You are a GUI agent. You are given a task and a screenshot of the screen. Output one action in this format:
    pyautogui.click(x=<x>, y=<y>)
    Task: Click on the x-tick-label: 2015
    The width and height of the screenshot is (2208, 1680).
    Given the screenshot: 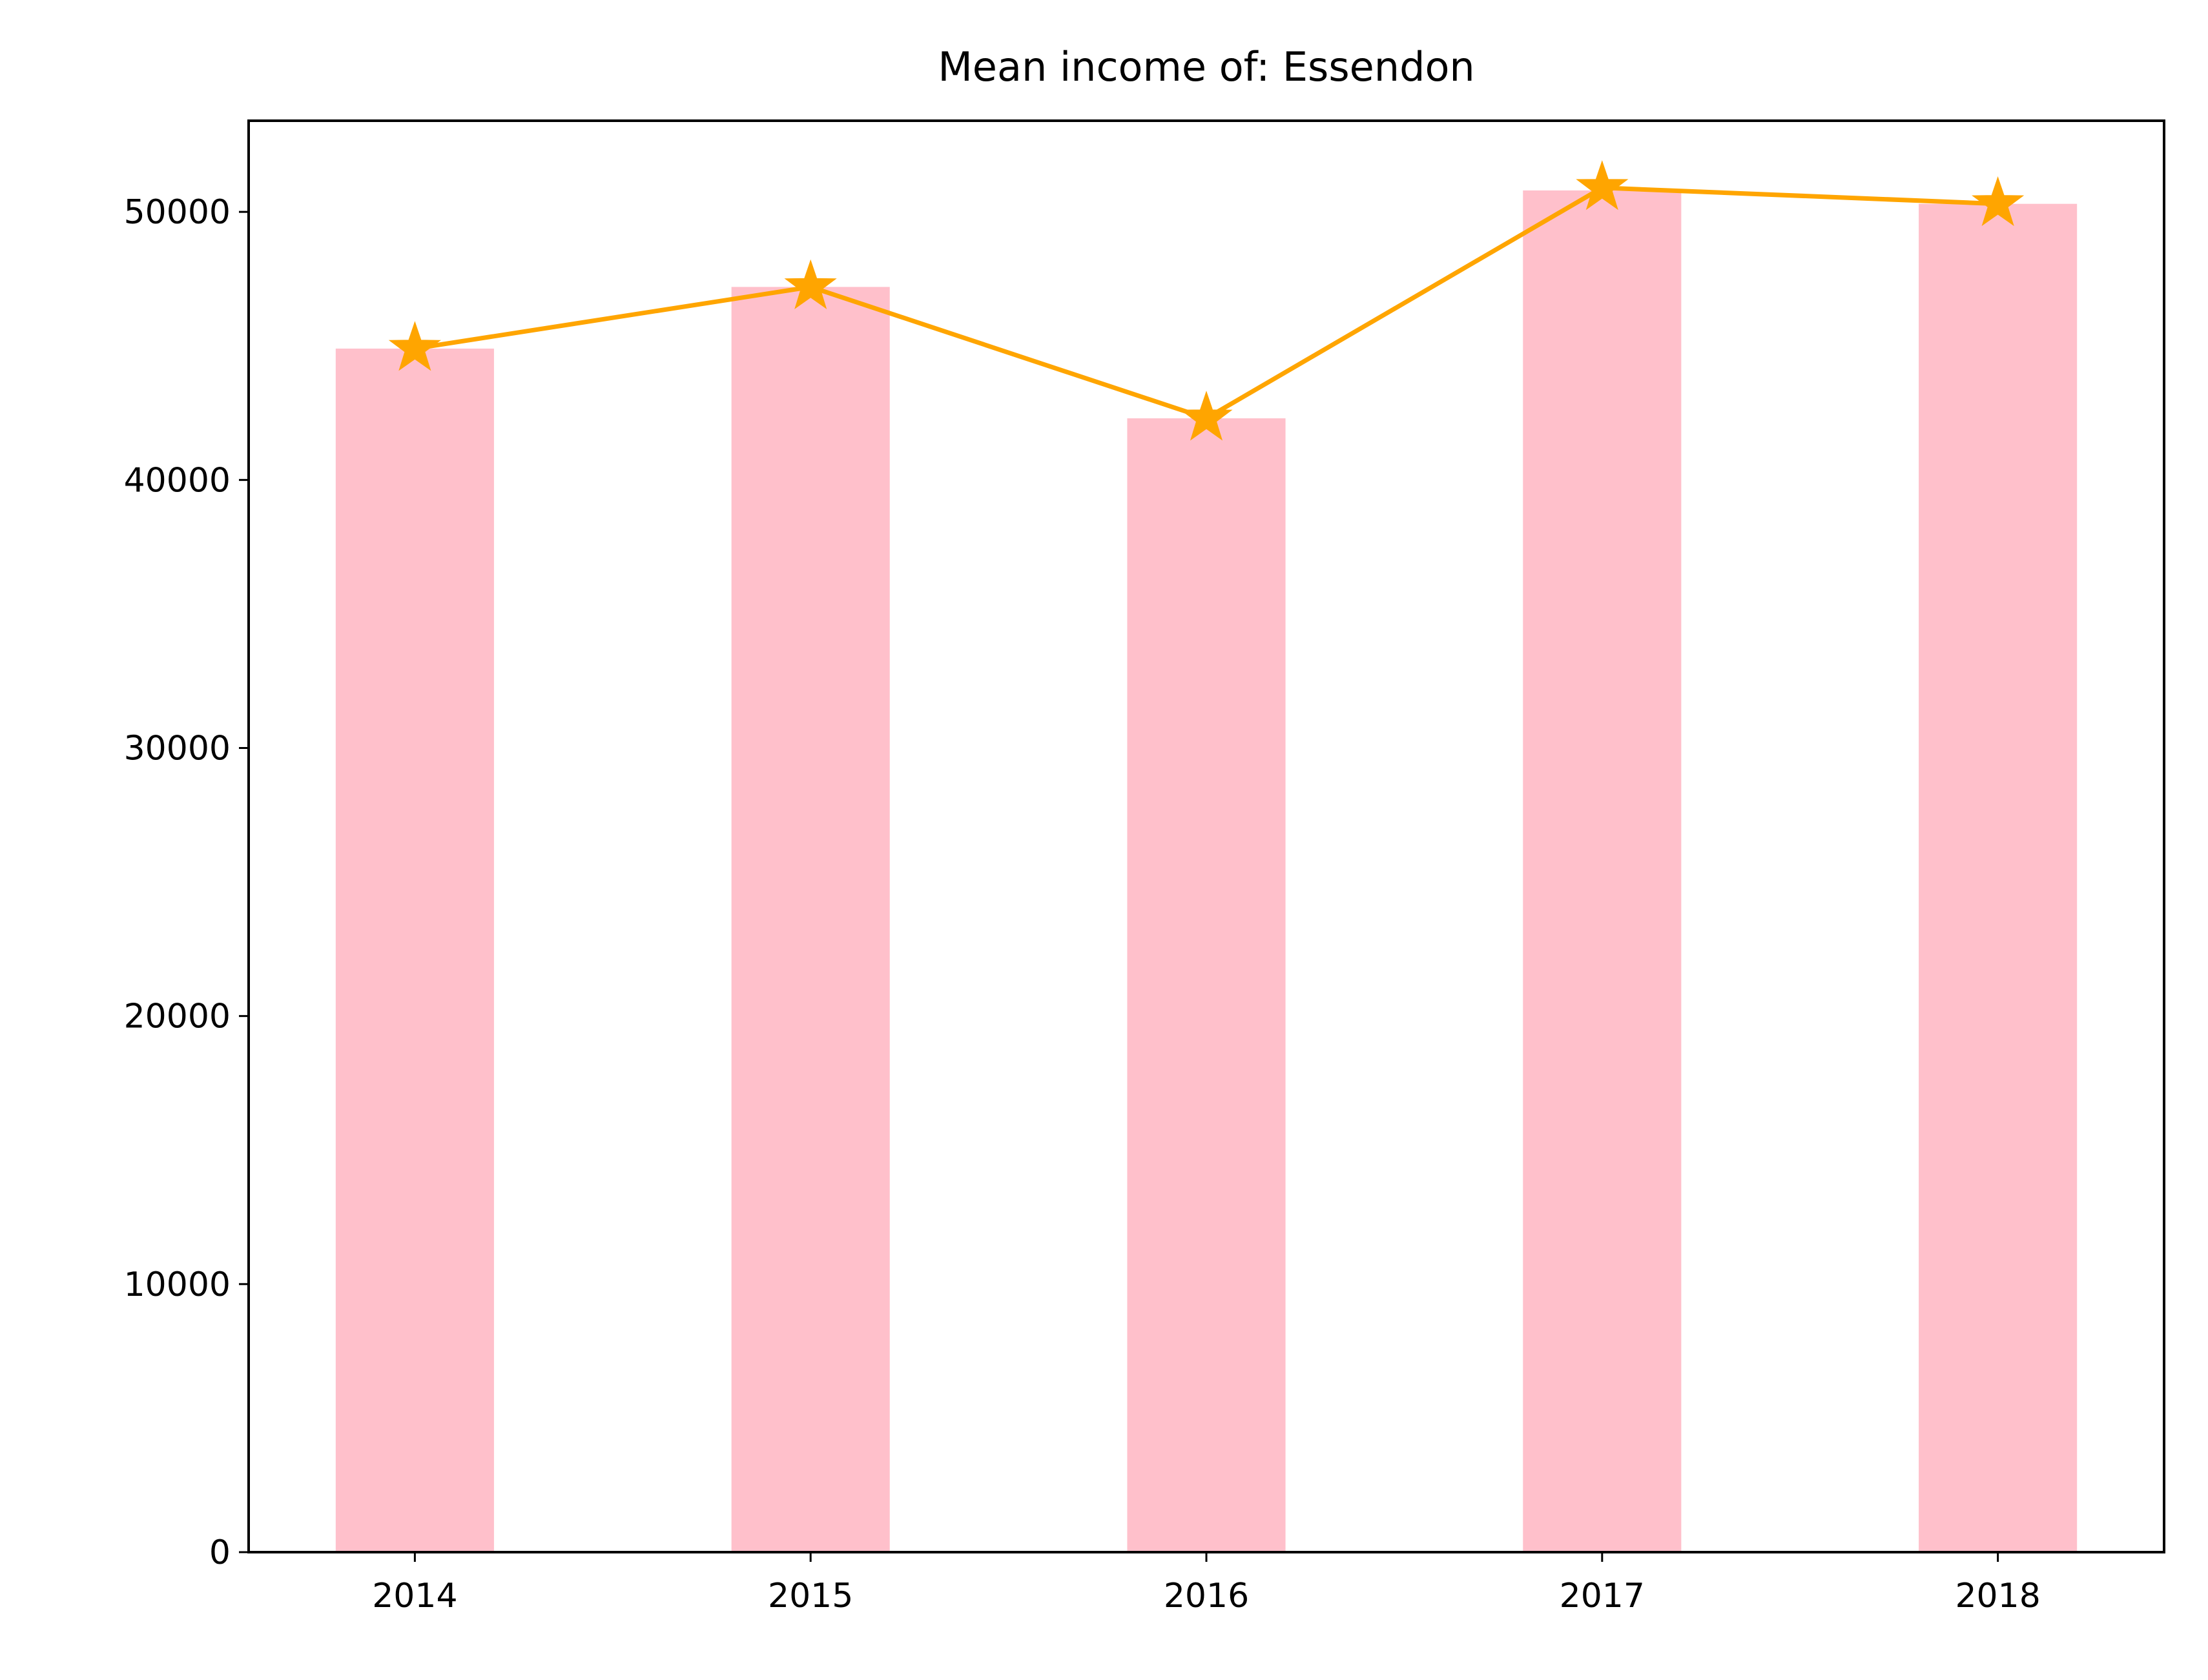 What is the action you would take?
    pyautogui.click(x=810, y=1596)
    